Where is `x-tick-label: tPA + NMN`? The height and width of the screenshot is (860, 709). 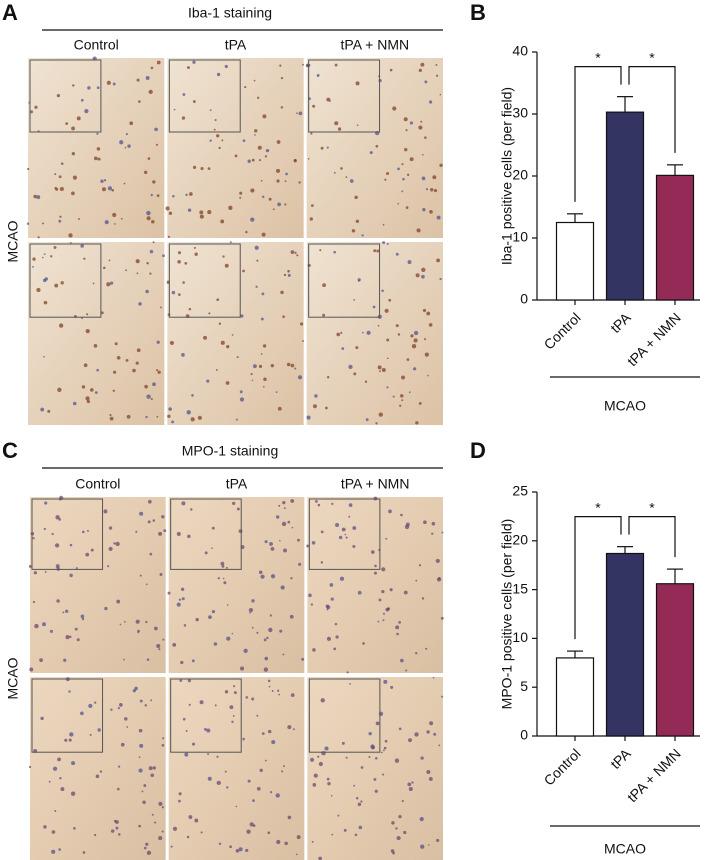 x-tick-label: tPA + NMN is located at coordinates (654, 775).